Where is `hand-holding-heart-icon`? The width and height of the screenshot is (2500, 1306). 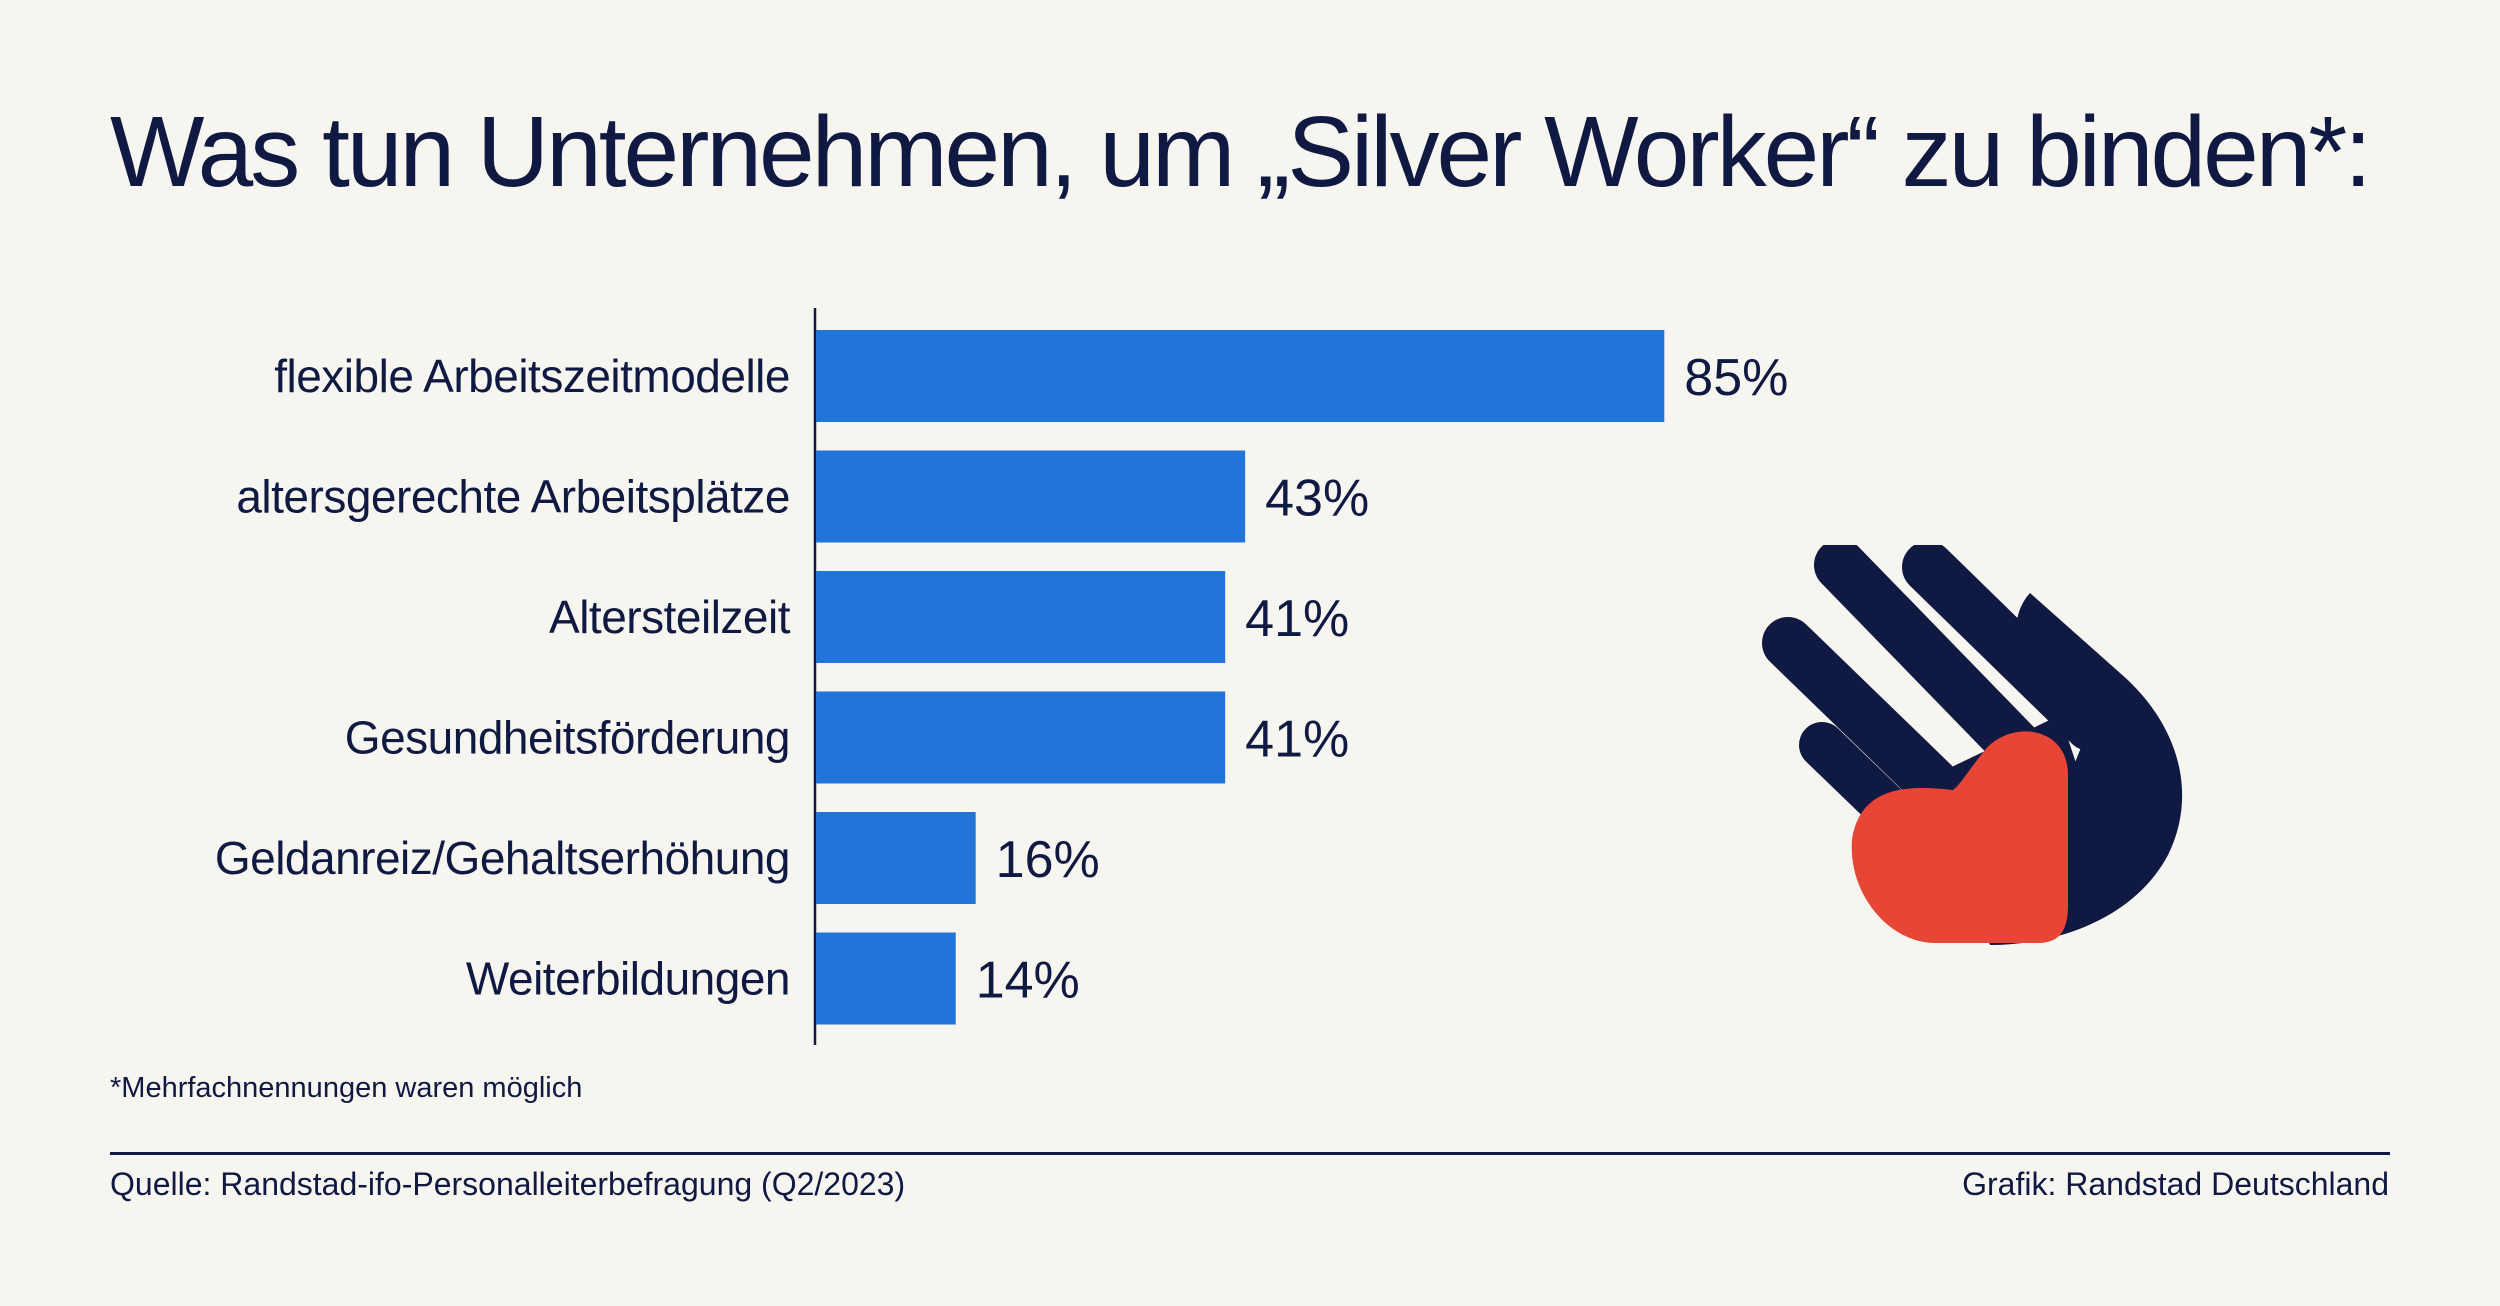
hand-holding-heart-icon is located at coordinates (1972, 745).